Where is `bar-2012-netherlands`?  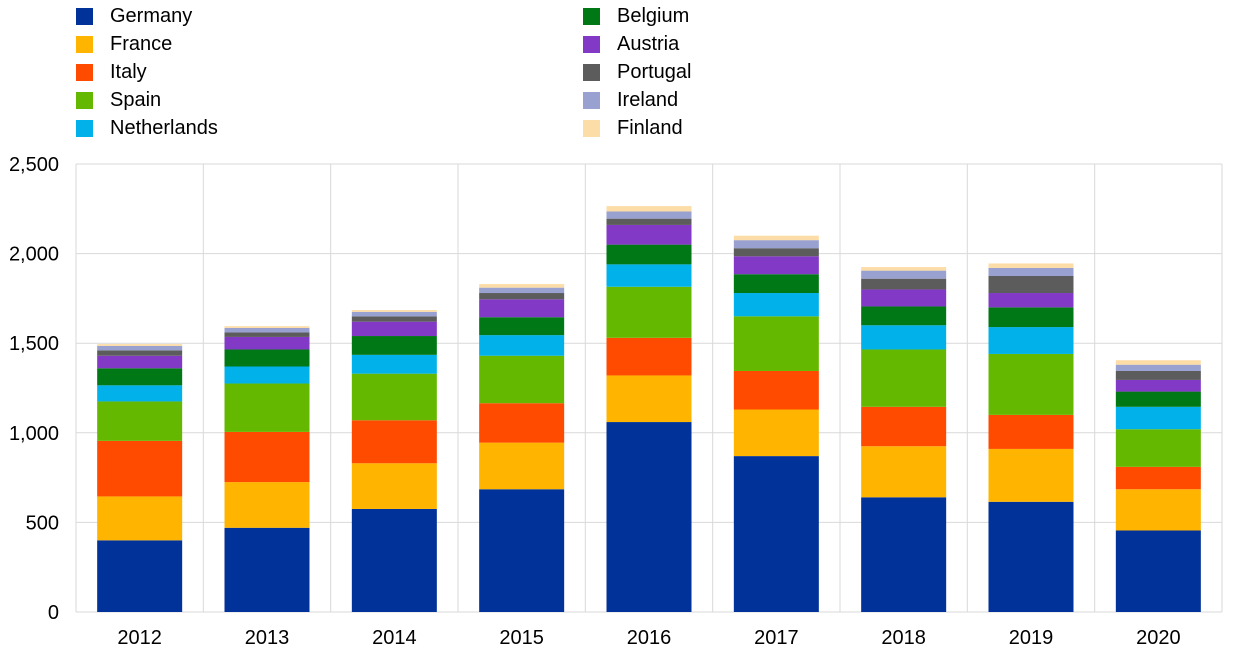
bar-2012-netherlands is located at coordinates (140, 393).